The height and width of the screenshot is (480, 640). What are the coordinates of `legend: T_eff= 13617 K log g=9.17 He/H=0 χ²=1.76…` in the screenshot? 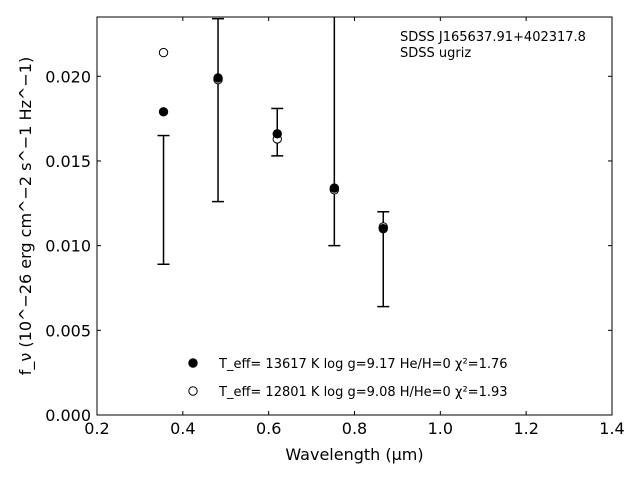 It's located at (348, 378).